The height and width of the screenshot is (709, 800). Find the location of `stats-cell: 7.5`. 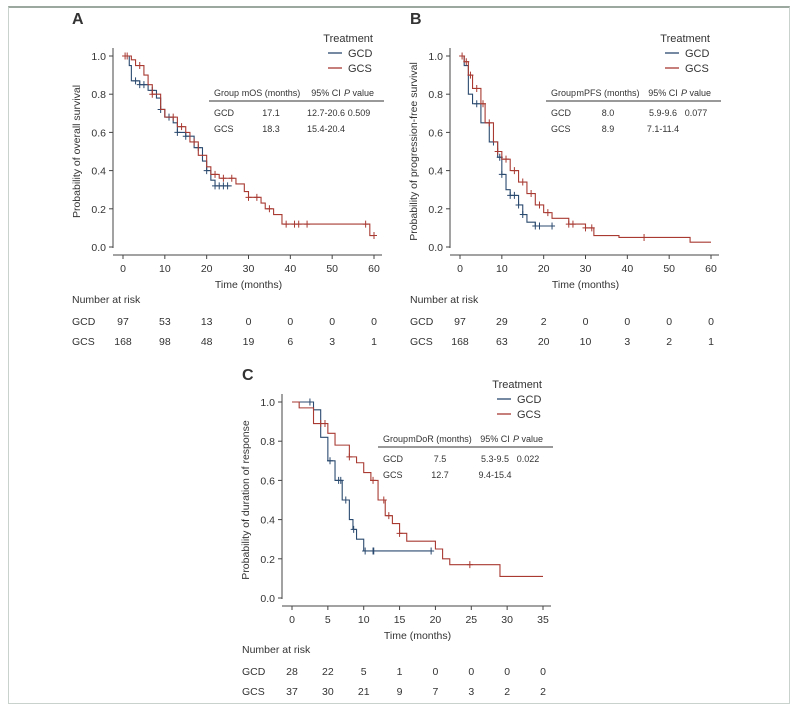

stats-cell: 7.5 is located at coordinates (440, 459).